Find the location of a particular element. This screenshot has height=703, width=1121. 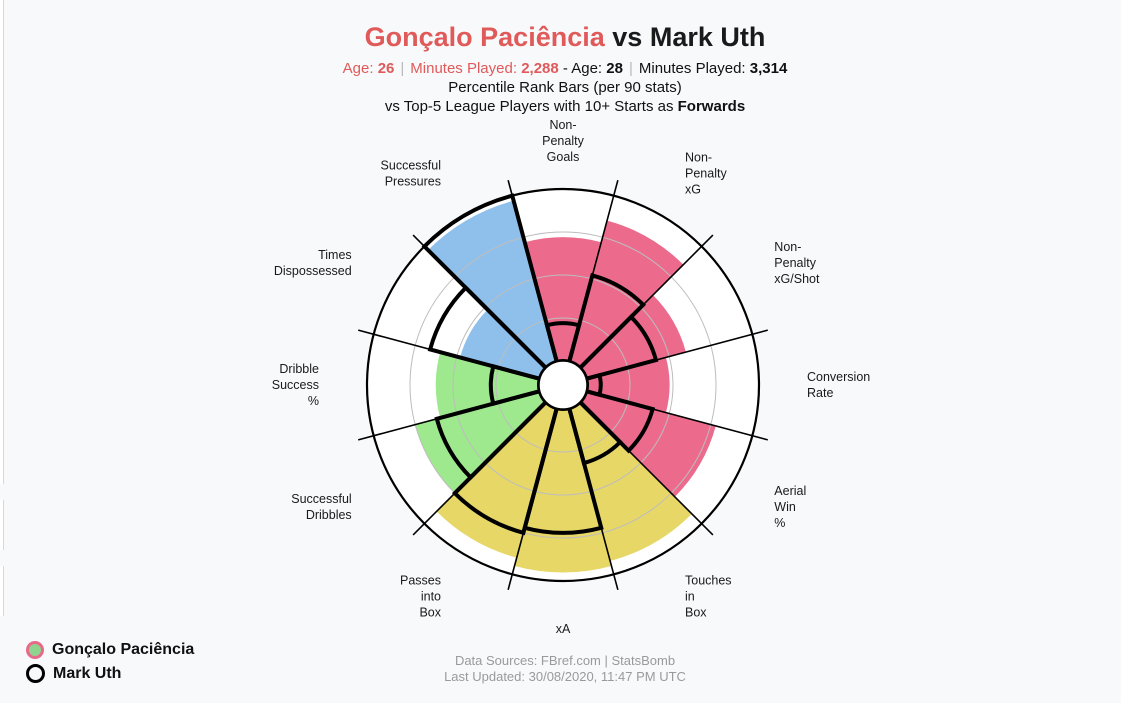

footer-sources: Data Sources: FBref.com | StatsBomb is located at coordinates (565, 660).